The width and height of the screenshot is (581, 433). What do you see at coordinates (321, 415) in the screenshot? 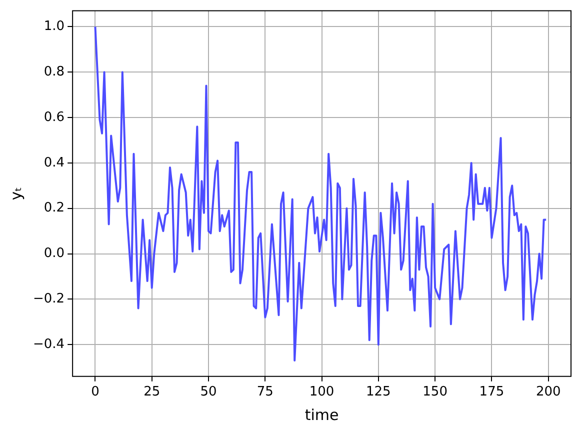
I see `x-axis-title: time` at bounding box center [321, 415].